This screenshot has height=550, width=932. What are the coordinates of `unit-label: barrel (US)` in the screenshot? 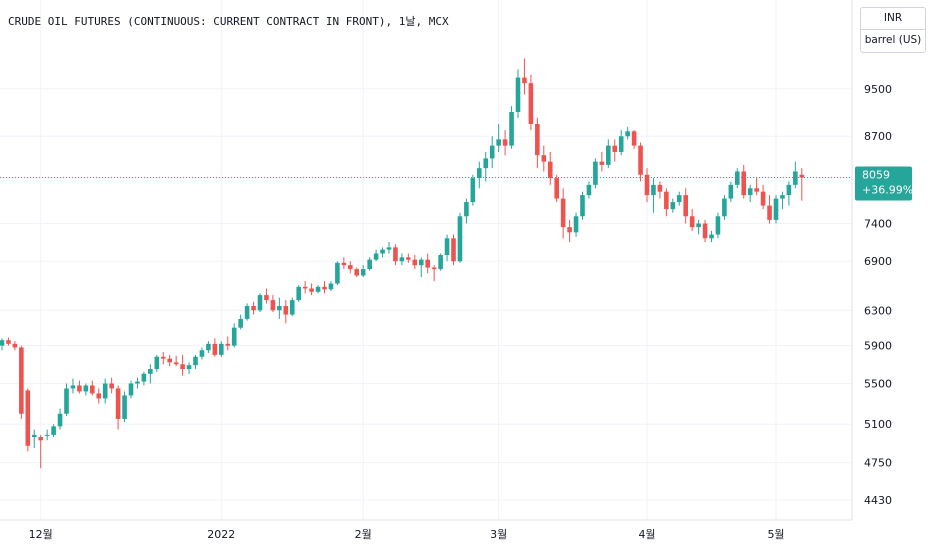 It's located at (893, 40).